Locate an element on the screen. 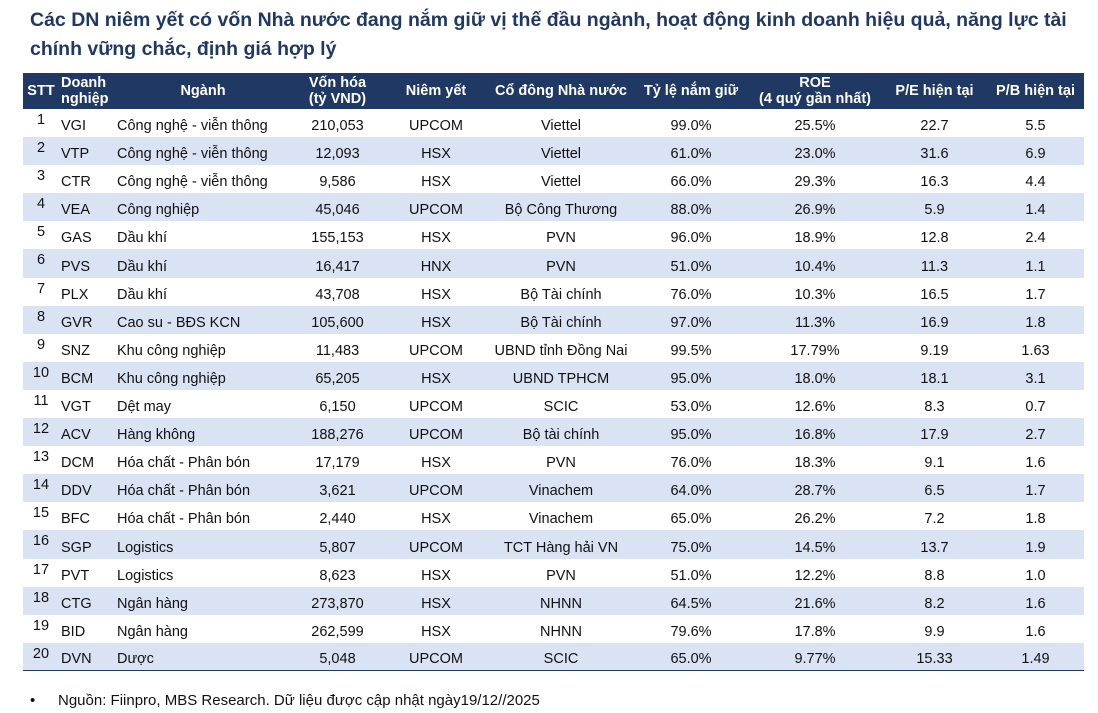 Image resolution: width=1098 pixels, height=713 pixels. cell-pe: 12.8 is located at coordinates (934, 238).